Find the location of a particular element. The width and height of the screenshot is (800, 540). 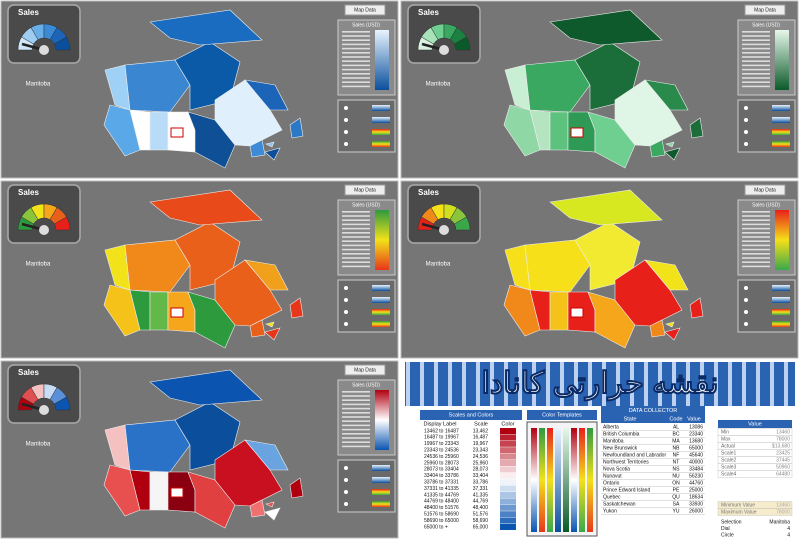

cell-text: 23340 is located at coordinates (696, 434).